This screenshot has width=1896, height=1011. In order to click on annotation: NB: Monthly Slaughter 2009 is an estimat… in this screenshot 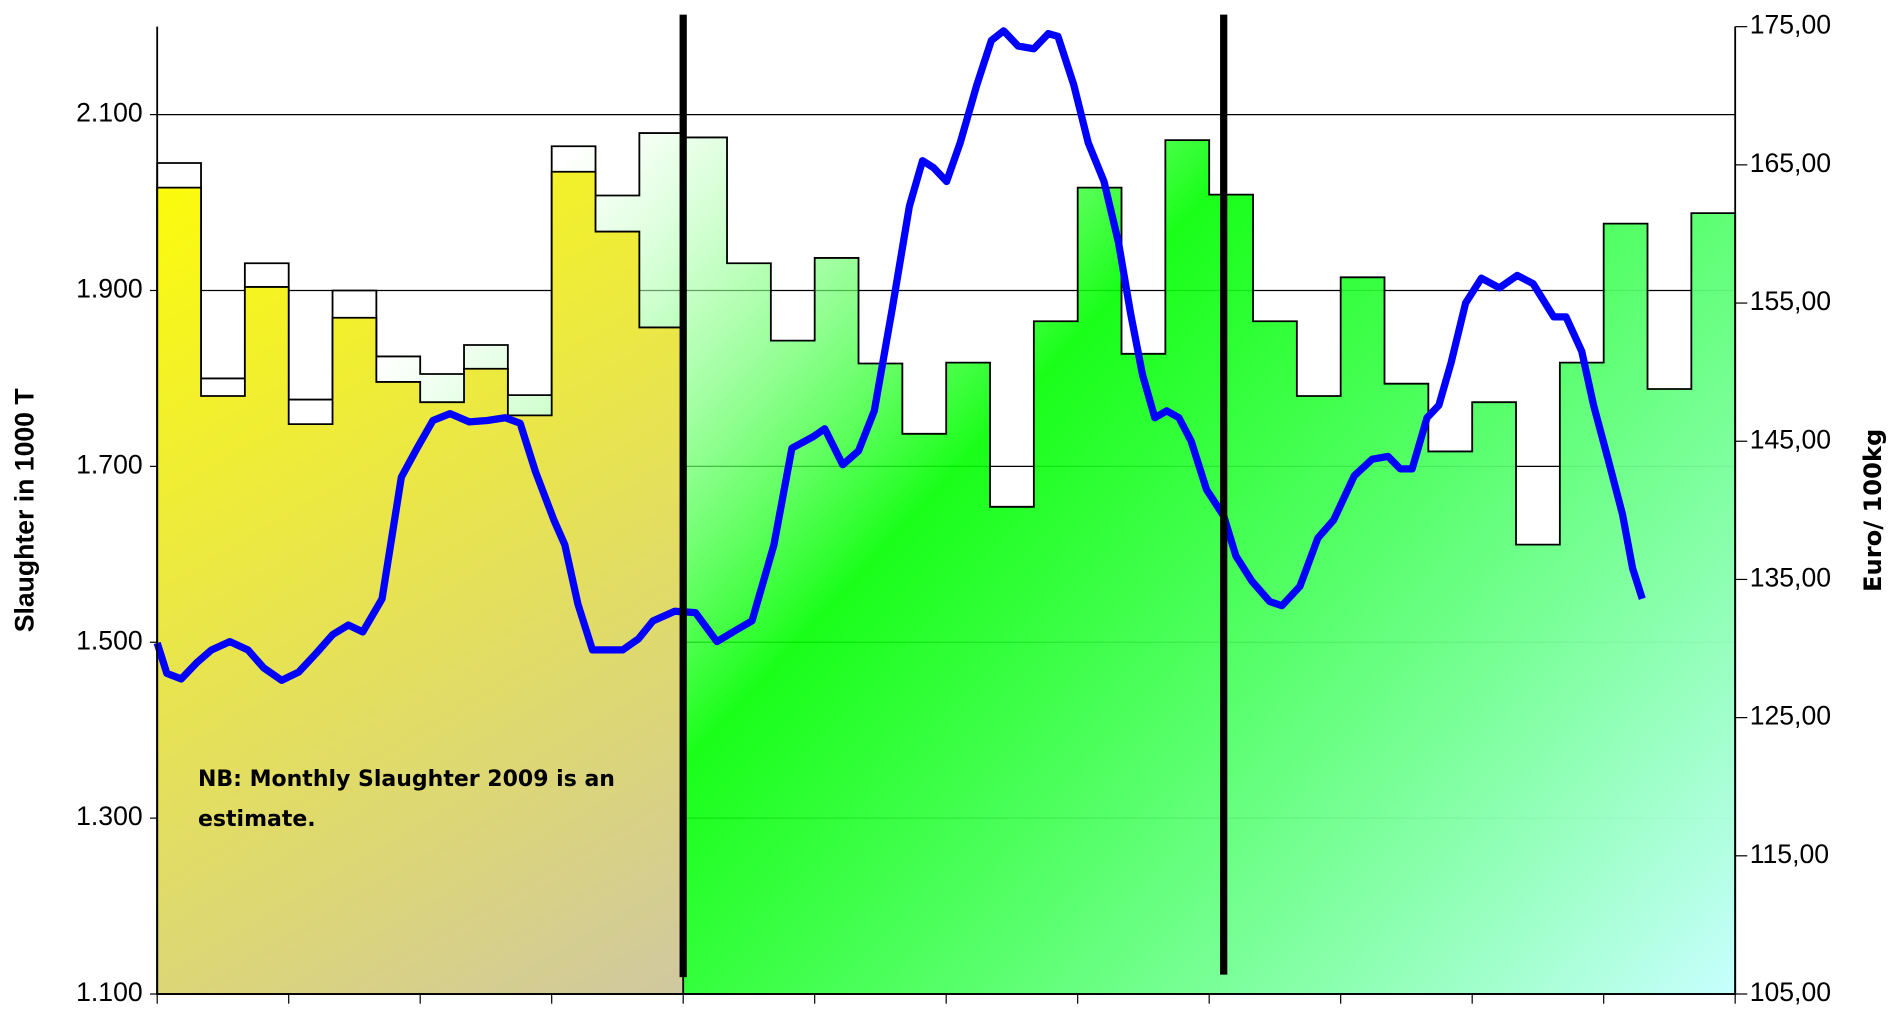, I will do `click(406, 799)`.